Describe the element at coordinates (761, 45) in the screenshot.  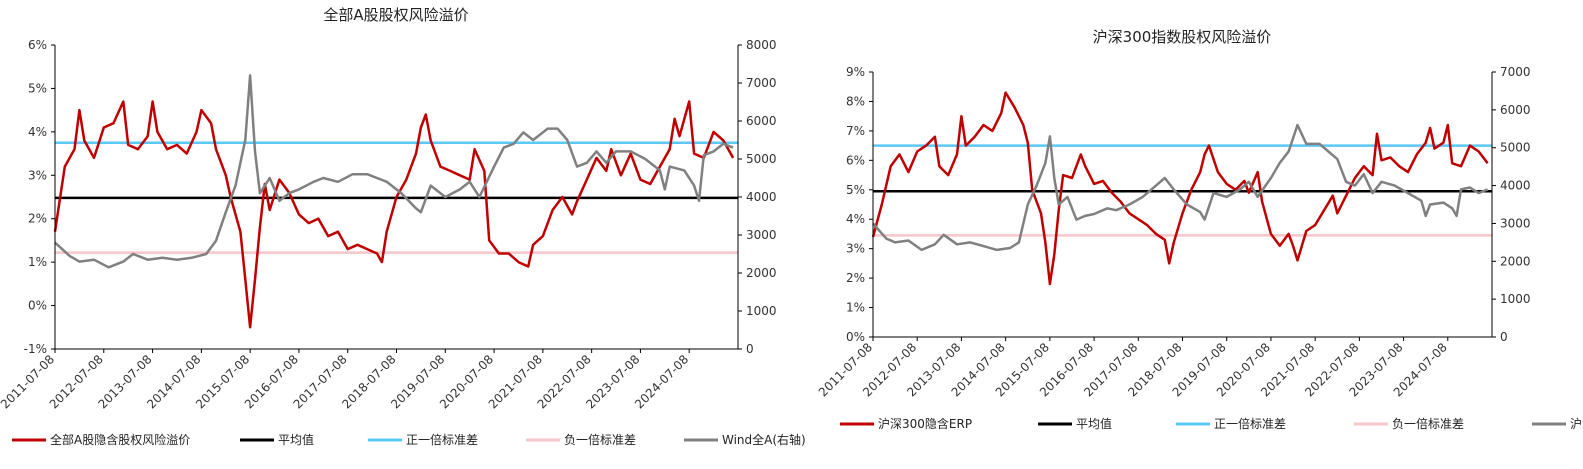
I see `right-tick-label: 8000` at that location.